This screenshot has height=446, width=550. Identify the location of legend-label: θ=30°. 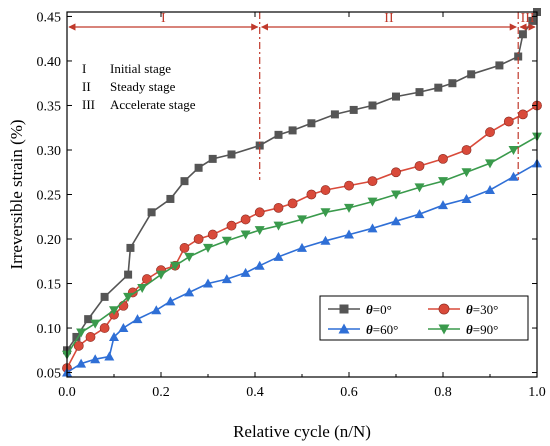
(482, 309).